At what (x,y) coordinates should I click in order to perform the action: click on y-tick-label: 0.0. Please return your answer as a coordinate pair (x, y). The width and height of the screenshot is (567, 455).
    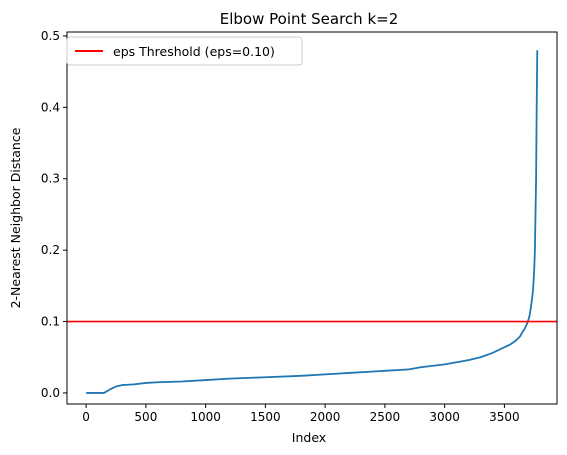
    Looking at the image, I should click on (50, 393).